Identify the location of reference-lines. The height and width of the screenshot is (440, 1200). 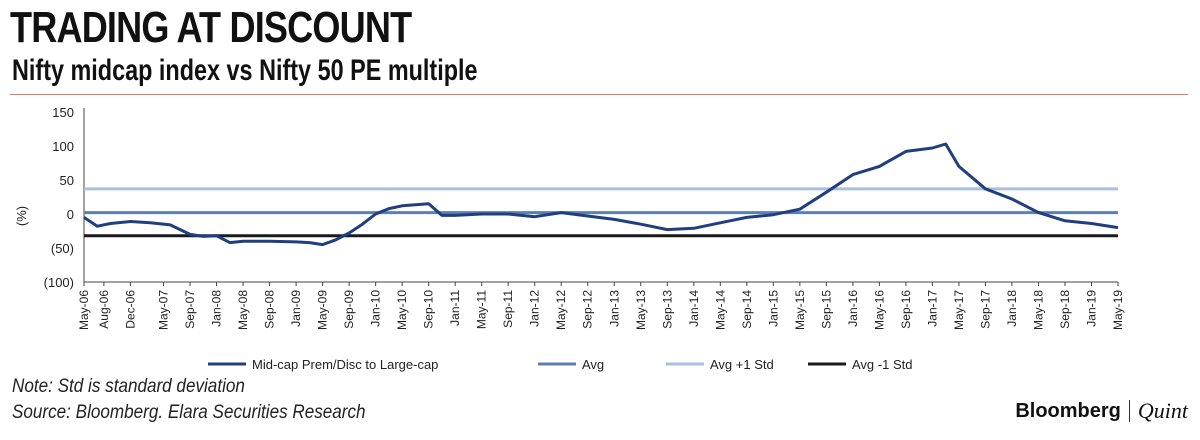
(601, 212).